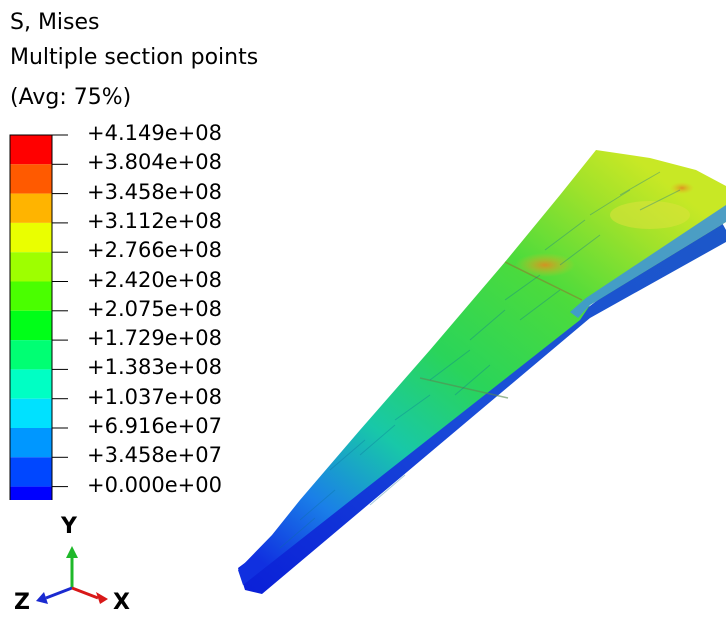 The height and width of the screenshot is (620, 726). Describe the element at coordinates (154, 455) in the screenshot. I see `legend-tick-label: +3.458e+07` at that location.